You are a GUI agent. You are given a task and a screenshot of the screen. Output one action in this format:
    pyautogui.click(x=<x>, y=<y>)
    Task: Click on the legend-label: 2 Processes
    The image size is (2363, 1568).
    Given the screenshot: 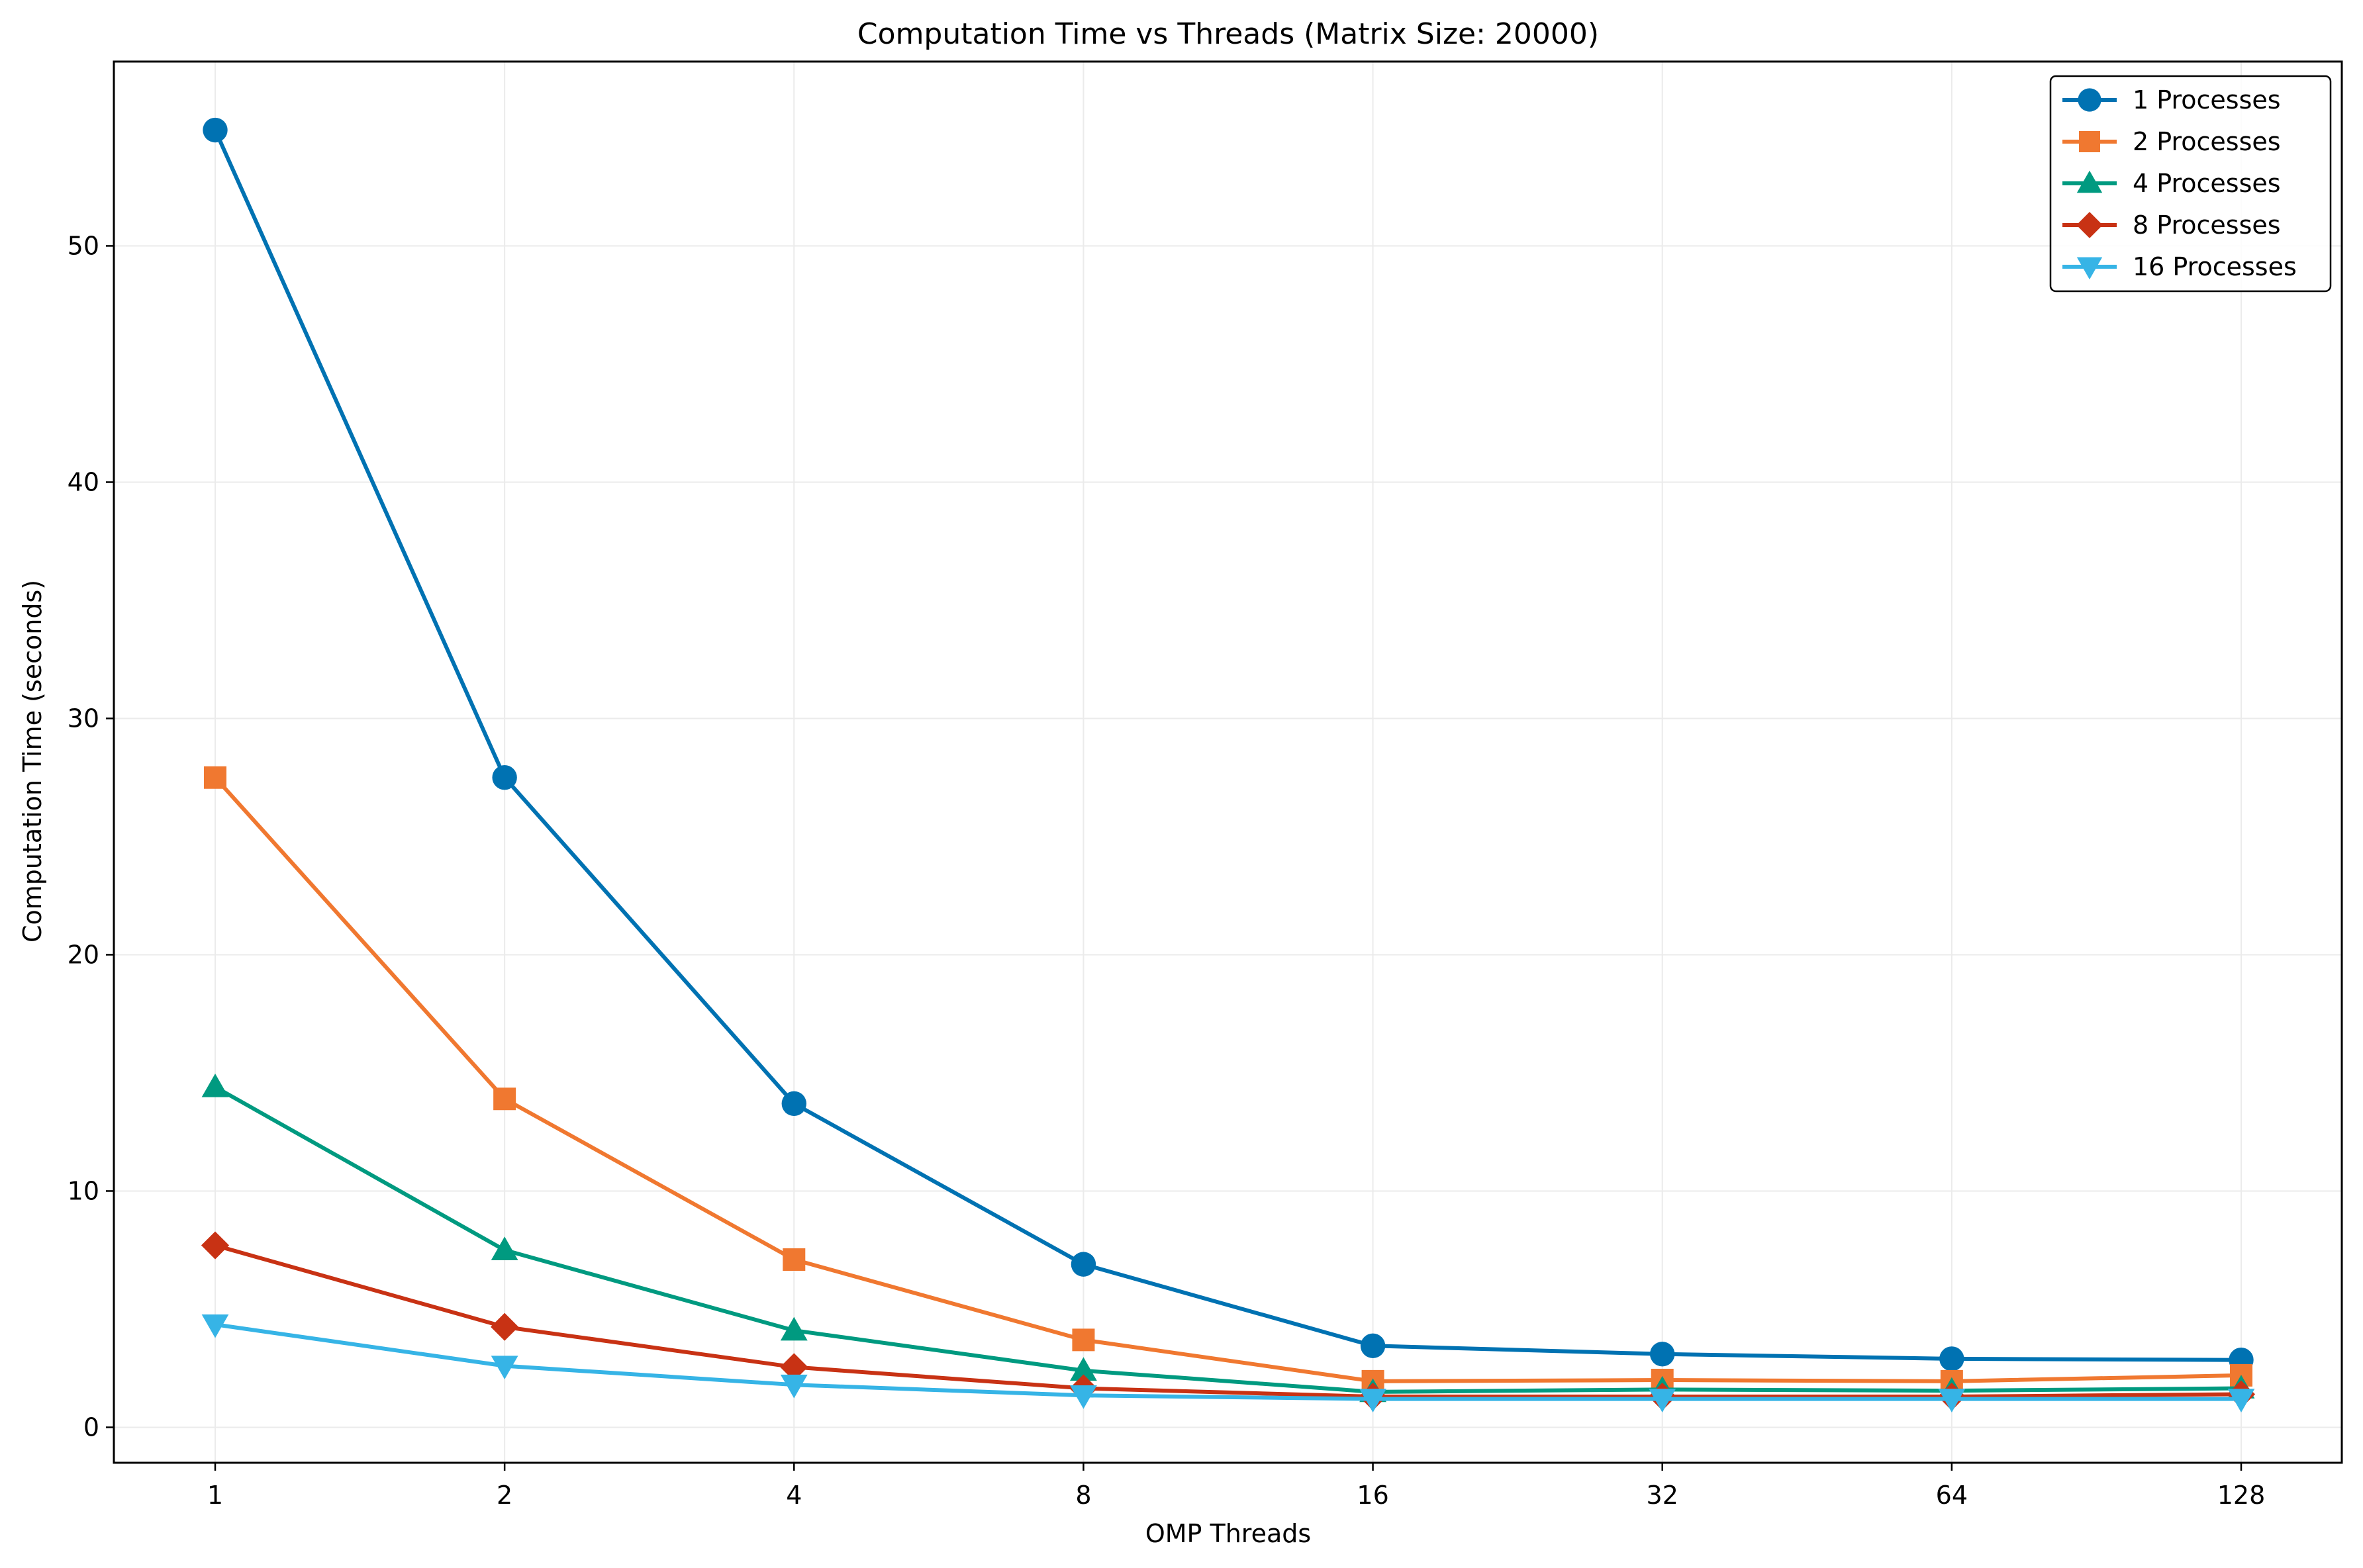 What is the action you would take?
    pyautogui.click(x=2207, y=141)
    